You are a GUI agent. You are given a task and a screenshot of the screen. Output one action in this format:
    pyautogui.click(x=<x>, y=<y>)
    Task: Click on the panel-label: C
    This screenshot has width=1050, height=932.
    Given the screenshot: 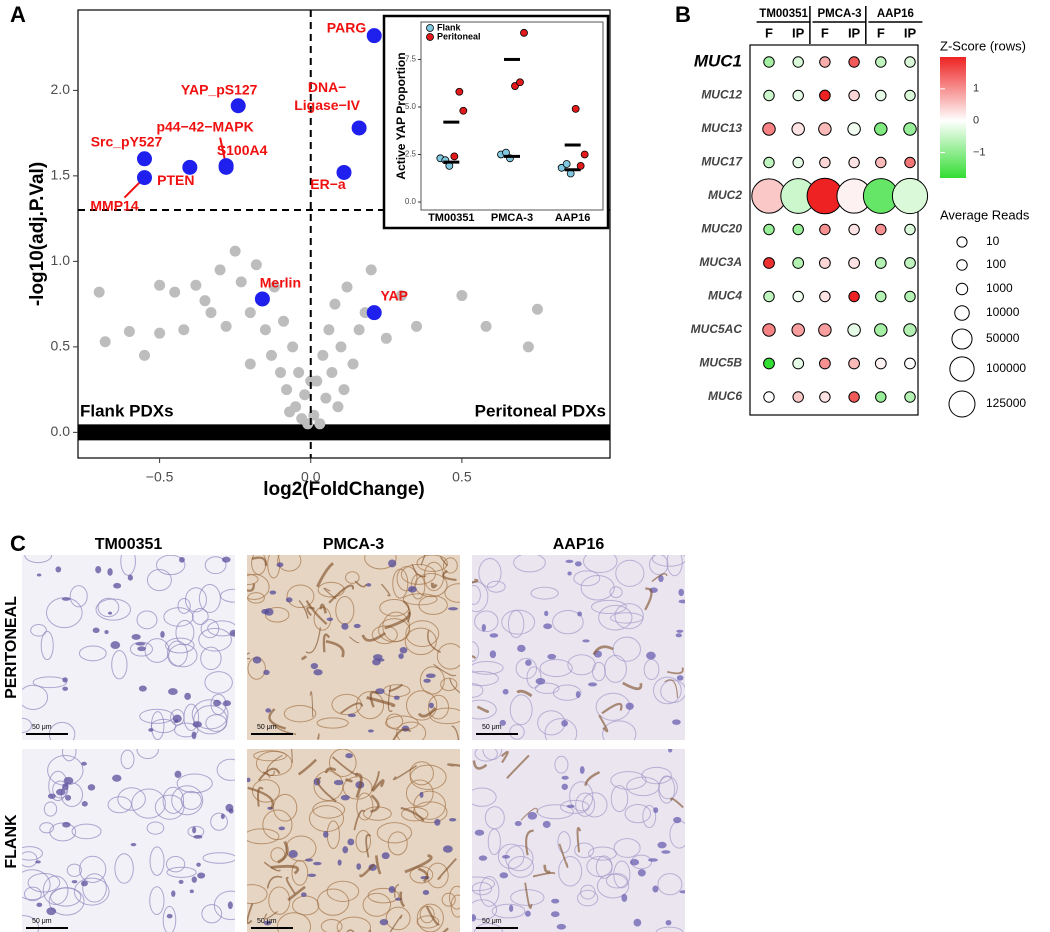 What is the action you would take?
    pyautogui.click(x=18, y=543)
    